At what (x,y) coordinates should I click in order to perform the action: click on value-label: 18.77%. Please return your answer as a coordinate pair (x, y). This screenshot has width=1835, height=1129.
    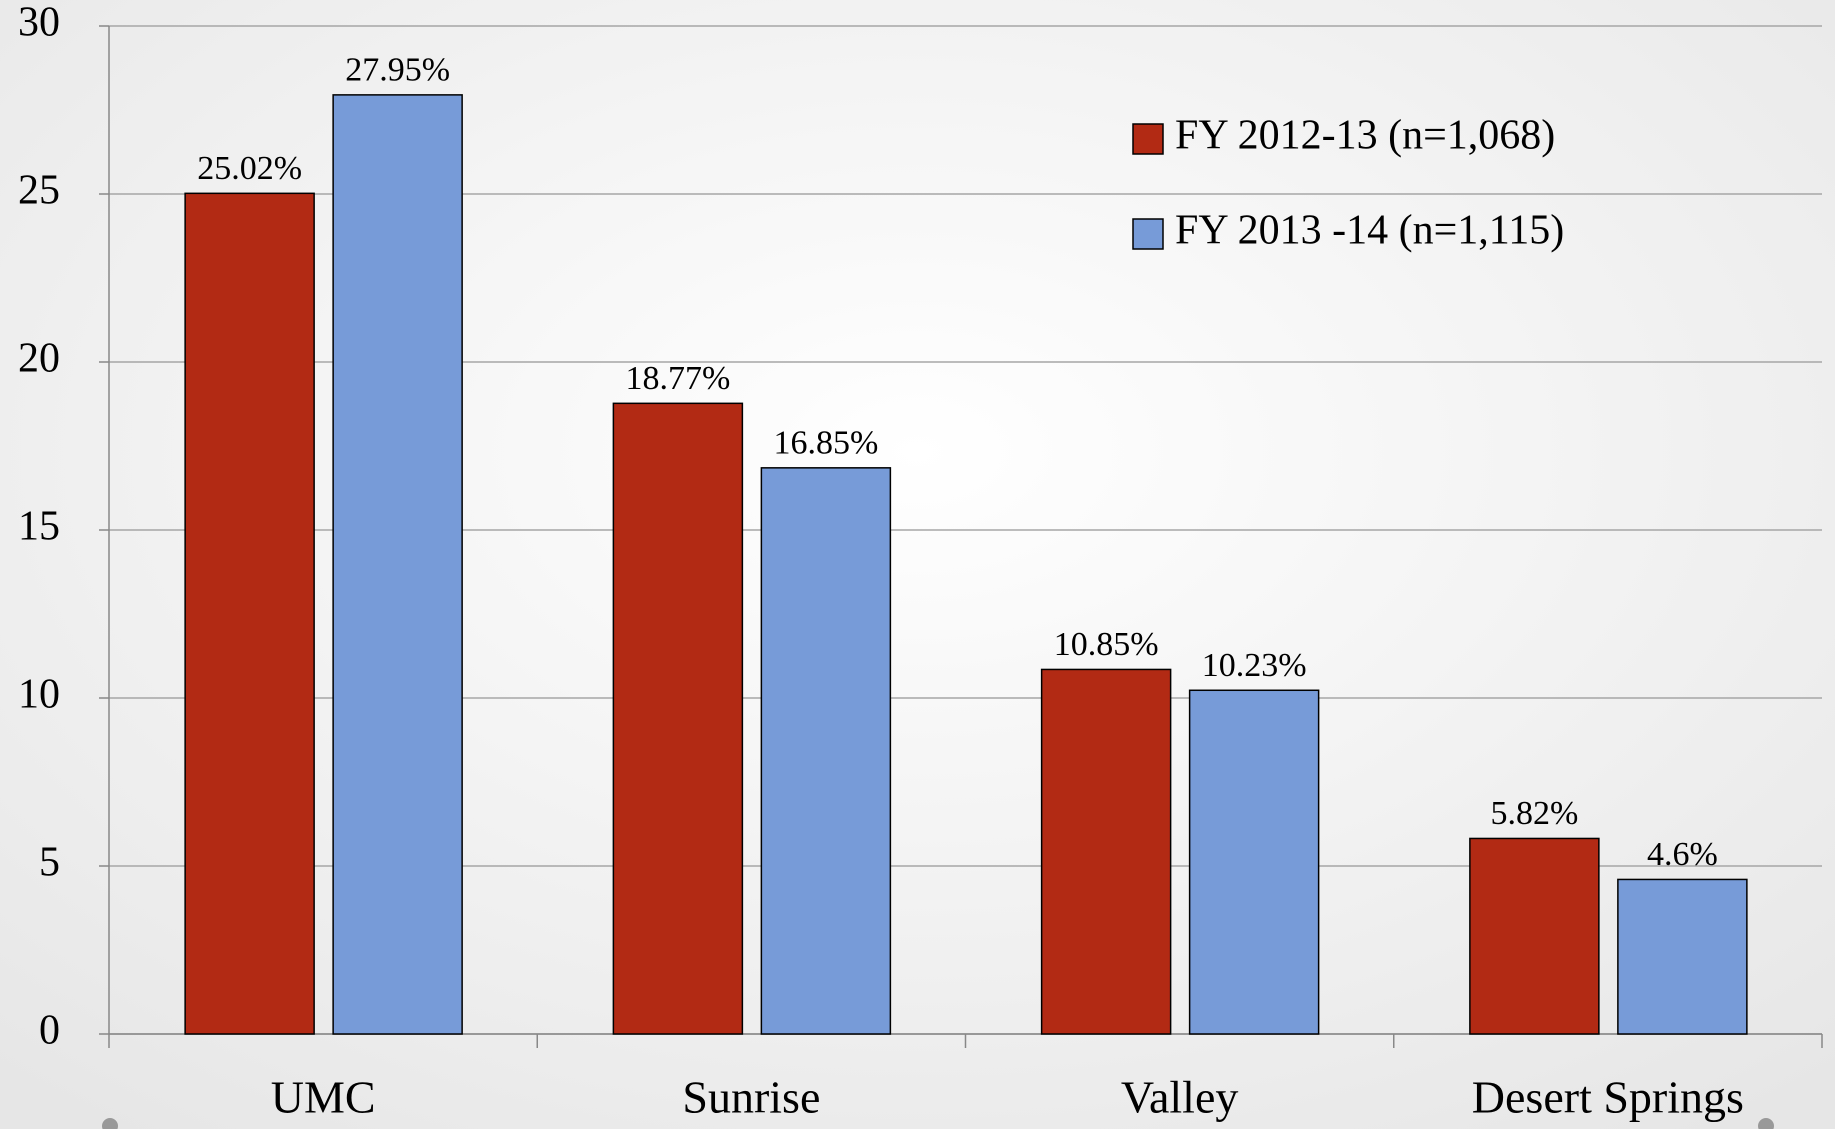
    Looking at the image, I should click on (677, 378).